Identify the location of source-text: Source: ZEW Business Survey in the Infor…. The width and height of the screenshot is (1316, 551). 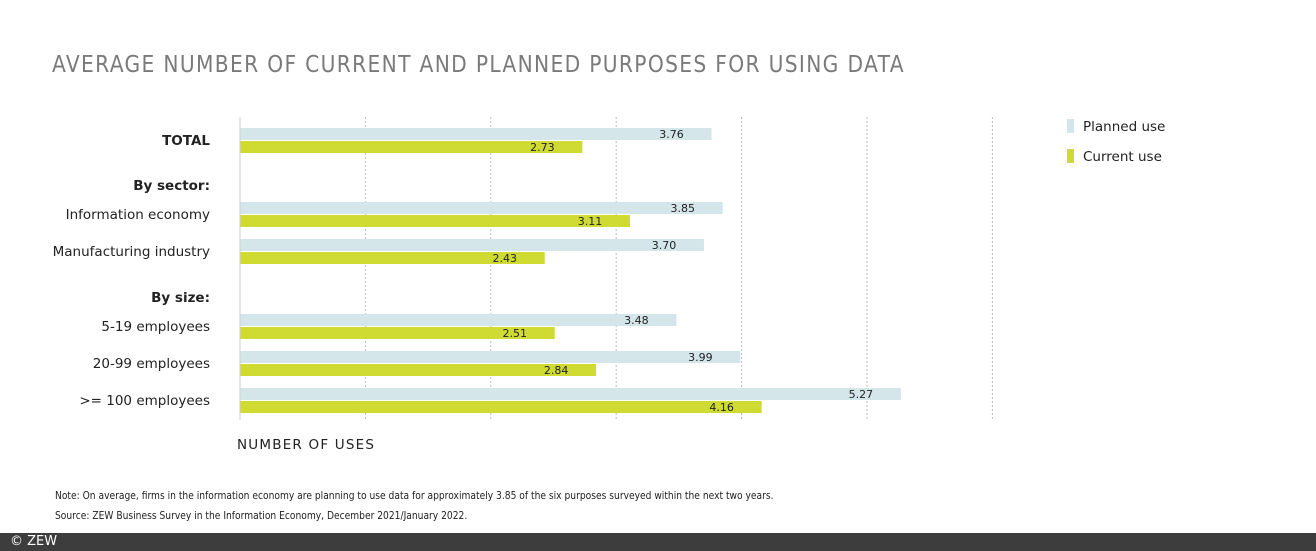
(261, 516).